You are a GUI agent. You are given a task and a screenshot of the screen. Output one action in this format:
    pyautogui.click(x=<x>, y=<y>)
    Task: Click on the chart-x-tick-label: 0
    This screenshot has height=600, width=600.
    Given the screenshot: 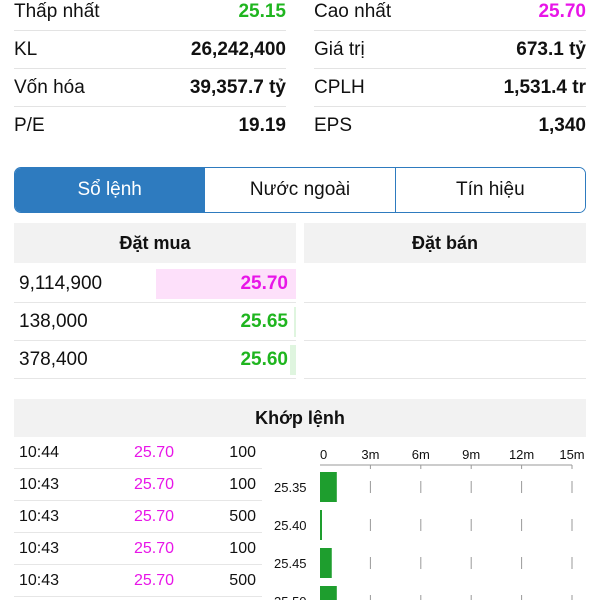 What is the action you would take?
    pyautogui.click(x=323, y=454)
    